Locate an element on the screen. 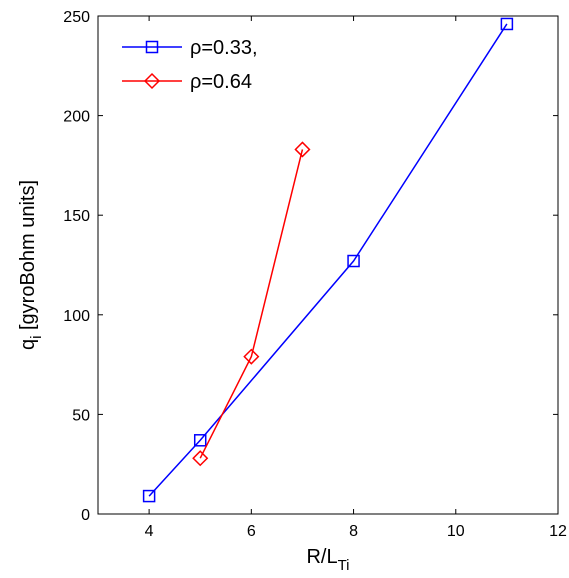 This screenshot has width=569, height=578. y-axis-label: qi [gyroBohm units] is located at coordinates (31, 265).